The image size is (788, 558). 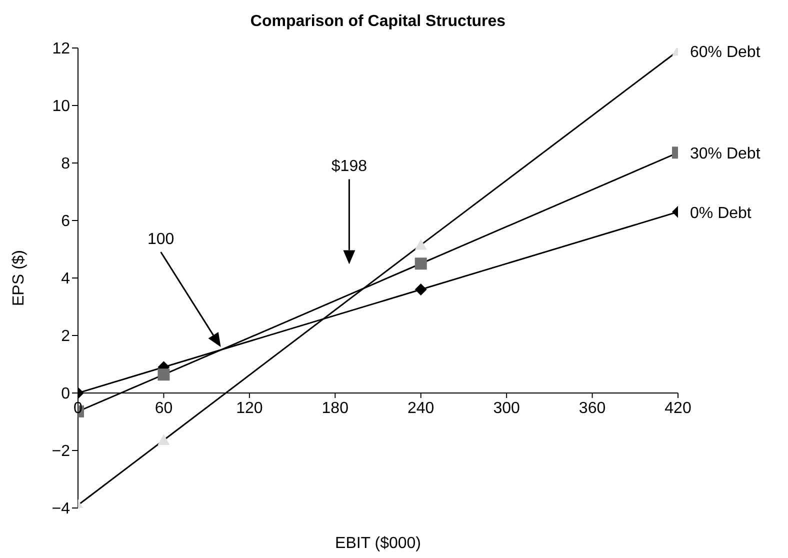 I want to click on series-label: 30% Debt, so click(x=725, y=154).